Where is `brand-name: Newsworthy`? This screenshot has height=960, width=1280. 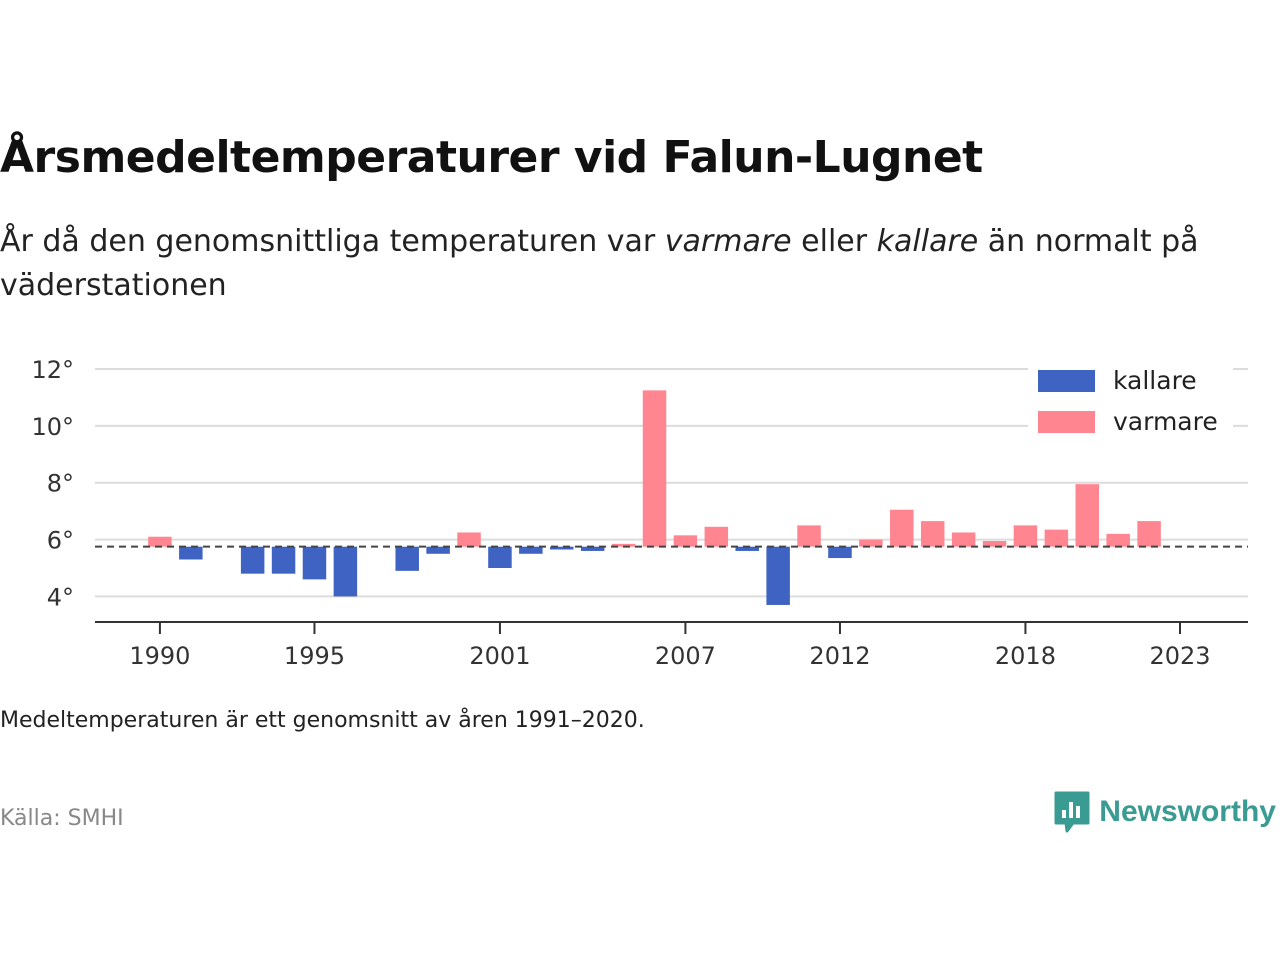 brand-name: Newsworthy is located at coordinates (1187, 811).